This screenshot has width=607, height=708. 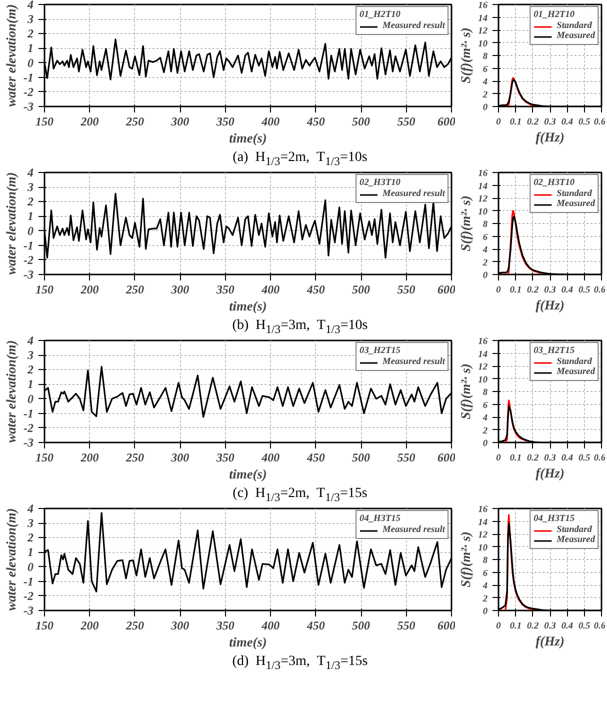 I want to click on x-tick-label: 0, so click(x=499, y=291).